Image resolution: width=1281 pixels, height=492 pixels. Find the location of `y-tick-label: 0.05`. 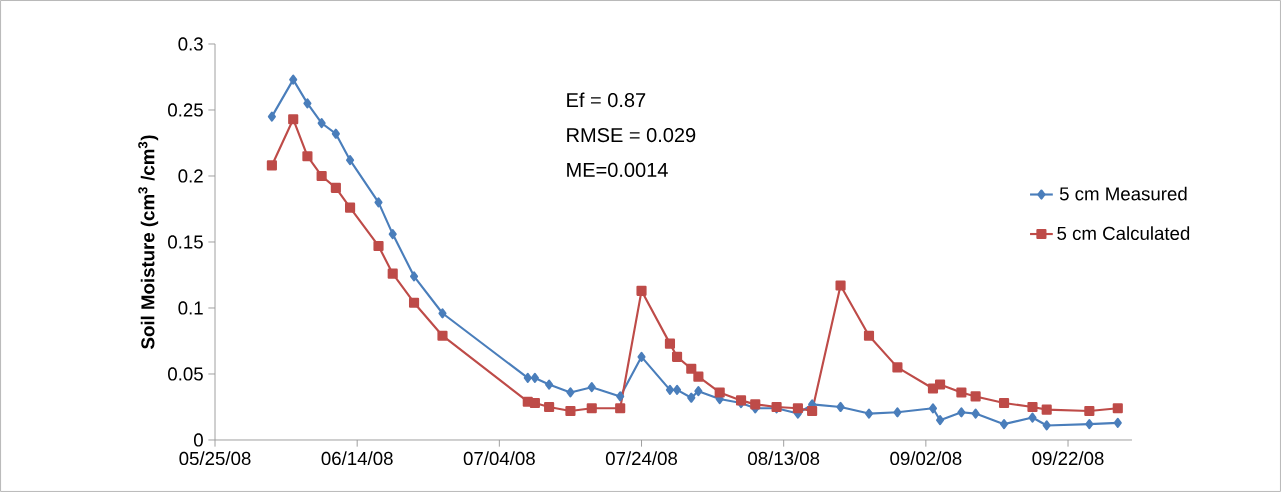

y-tick-label: 0.05 is located at coordinates (185, 374).